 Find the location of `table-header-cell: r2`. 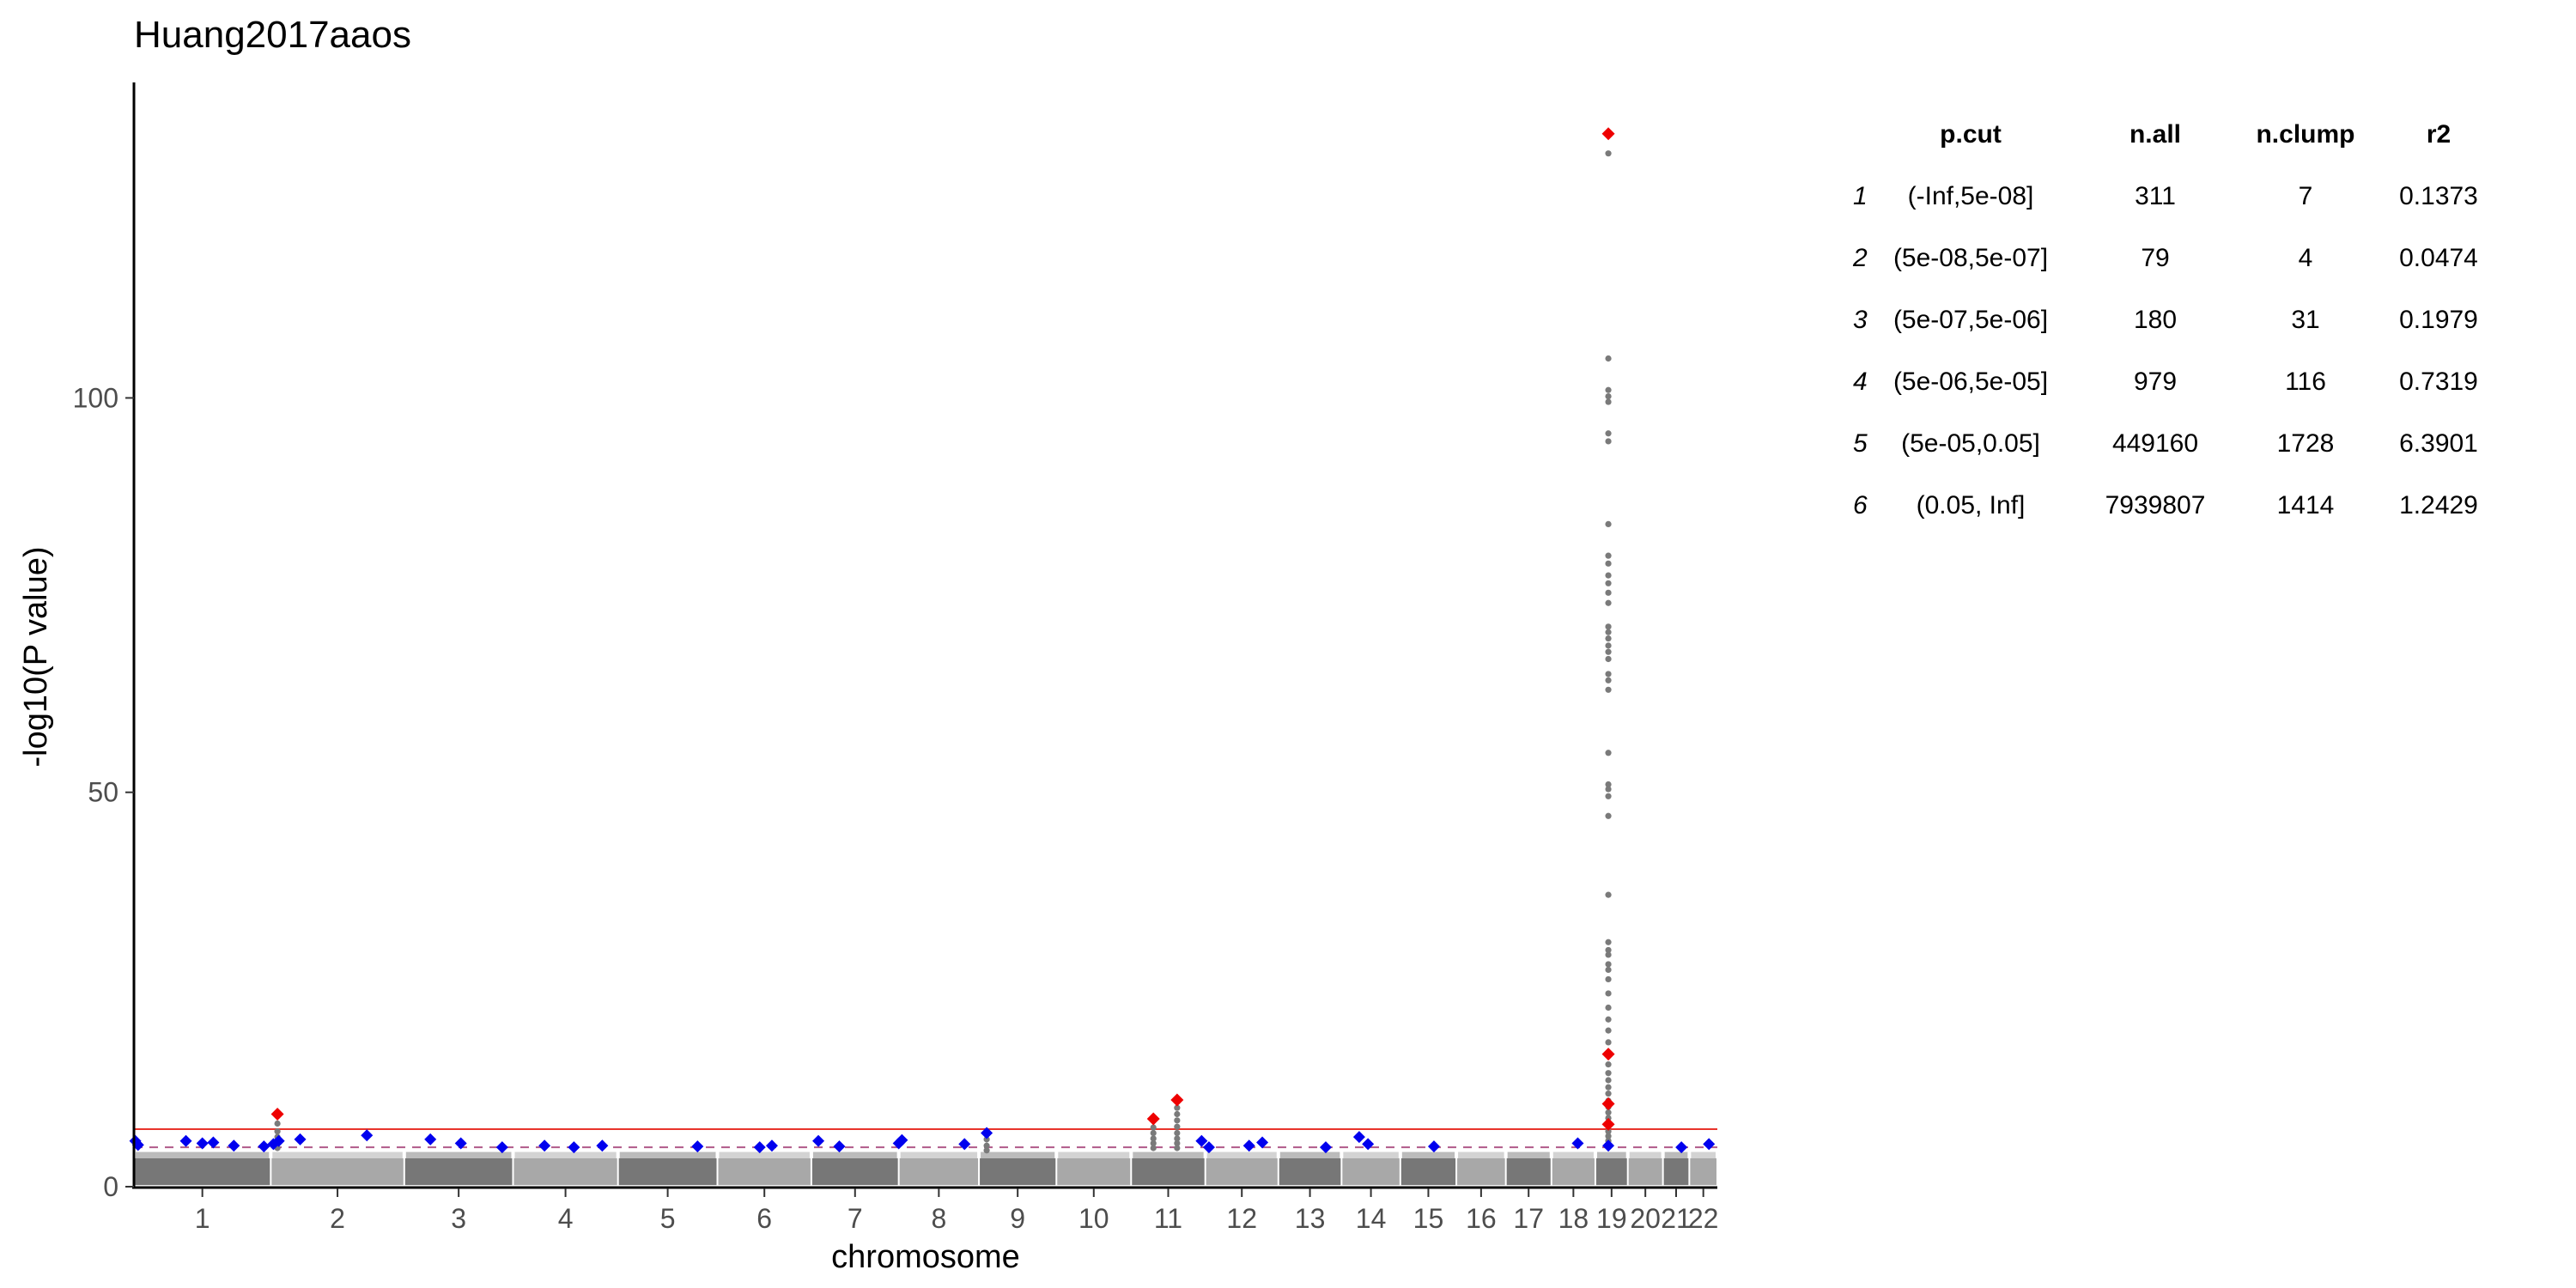

table-header-cell: r2 is located at coordinates (2438, 134).